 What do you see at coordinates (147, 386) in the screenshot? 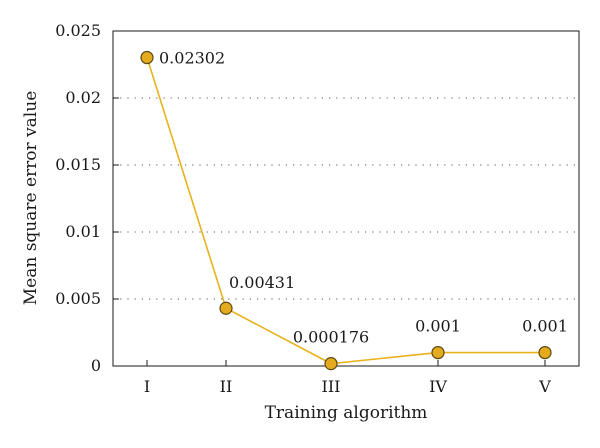
I see `x-tick-label: I` at bounding box center [147, 386].